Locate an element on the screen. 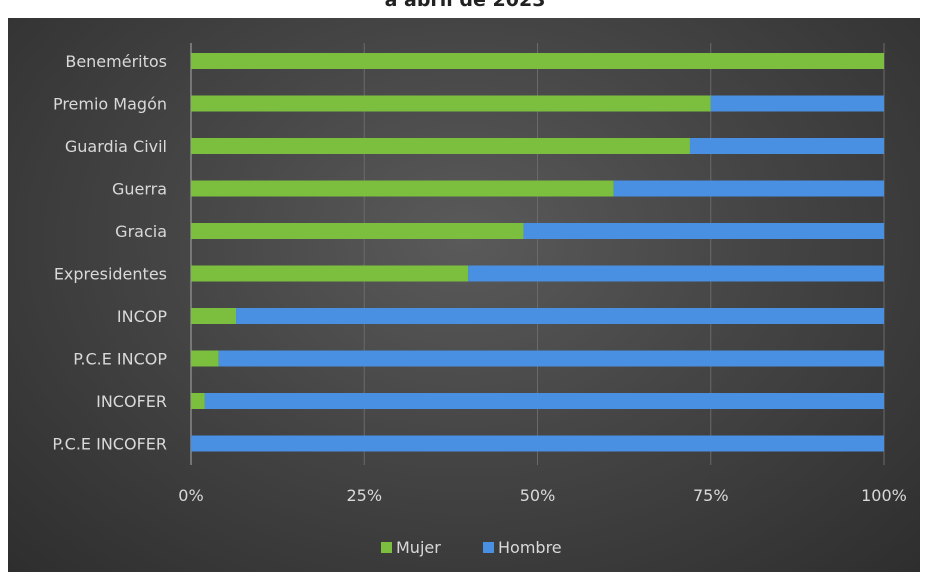 The width and height of the screenshot is (930, 580). category-label: Guardia Civil is located at coordinates (116, 146).